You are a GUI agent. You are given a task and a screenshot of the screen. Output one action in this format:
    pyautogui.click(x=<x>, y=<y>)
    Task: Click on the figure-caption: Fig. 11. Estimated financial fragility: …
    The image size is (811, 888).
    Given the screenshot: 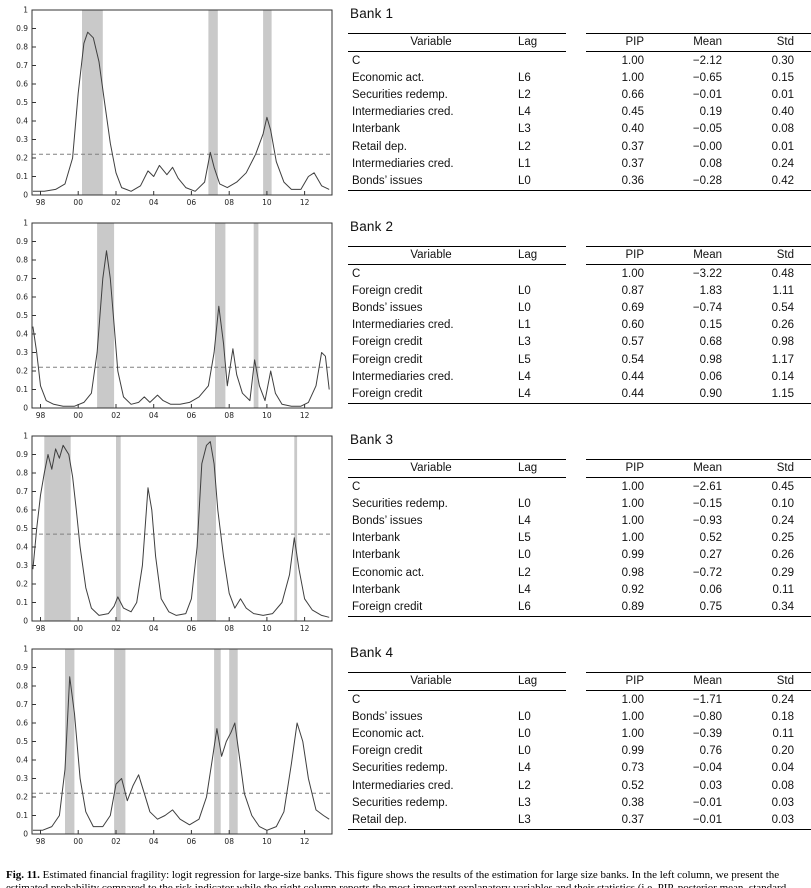 What is the action you would take?
    pyautogui.click(x=405, y=878)
    